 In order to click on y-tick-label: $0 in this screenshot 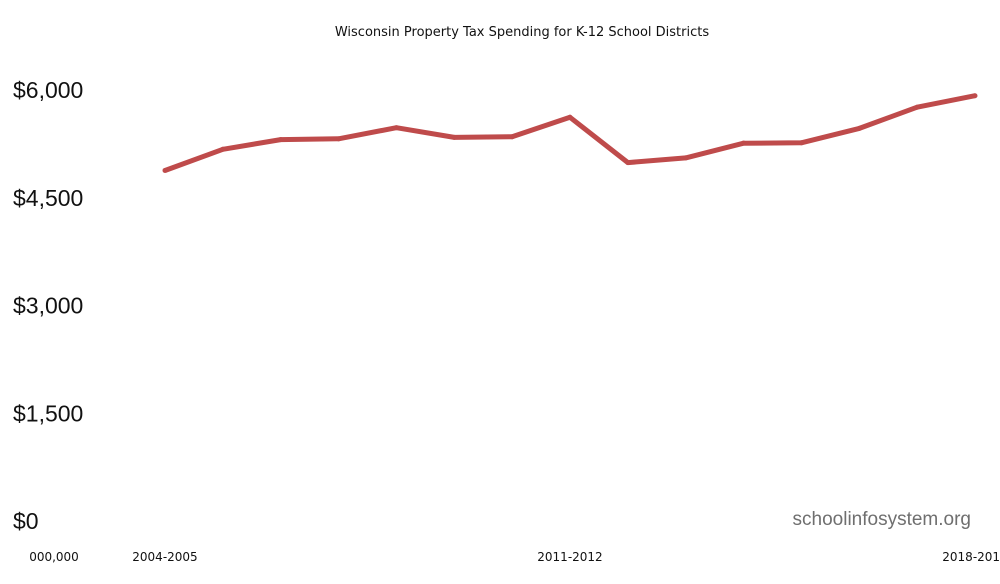, I will do `click(26, 521)`.